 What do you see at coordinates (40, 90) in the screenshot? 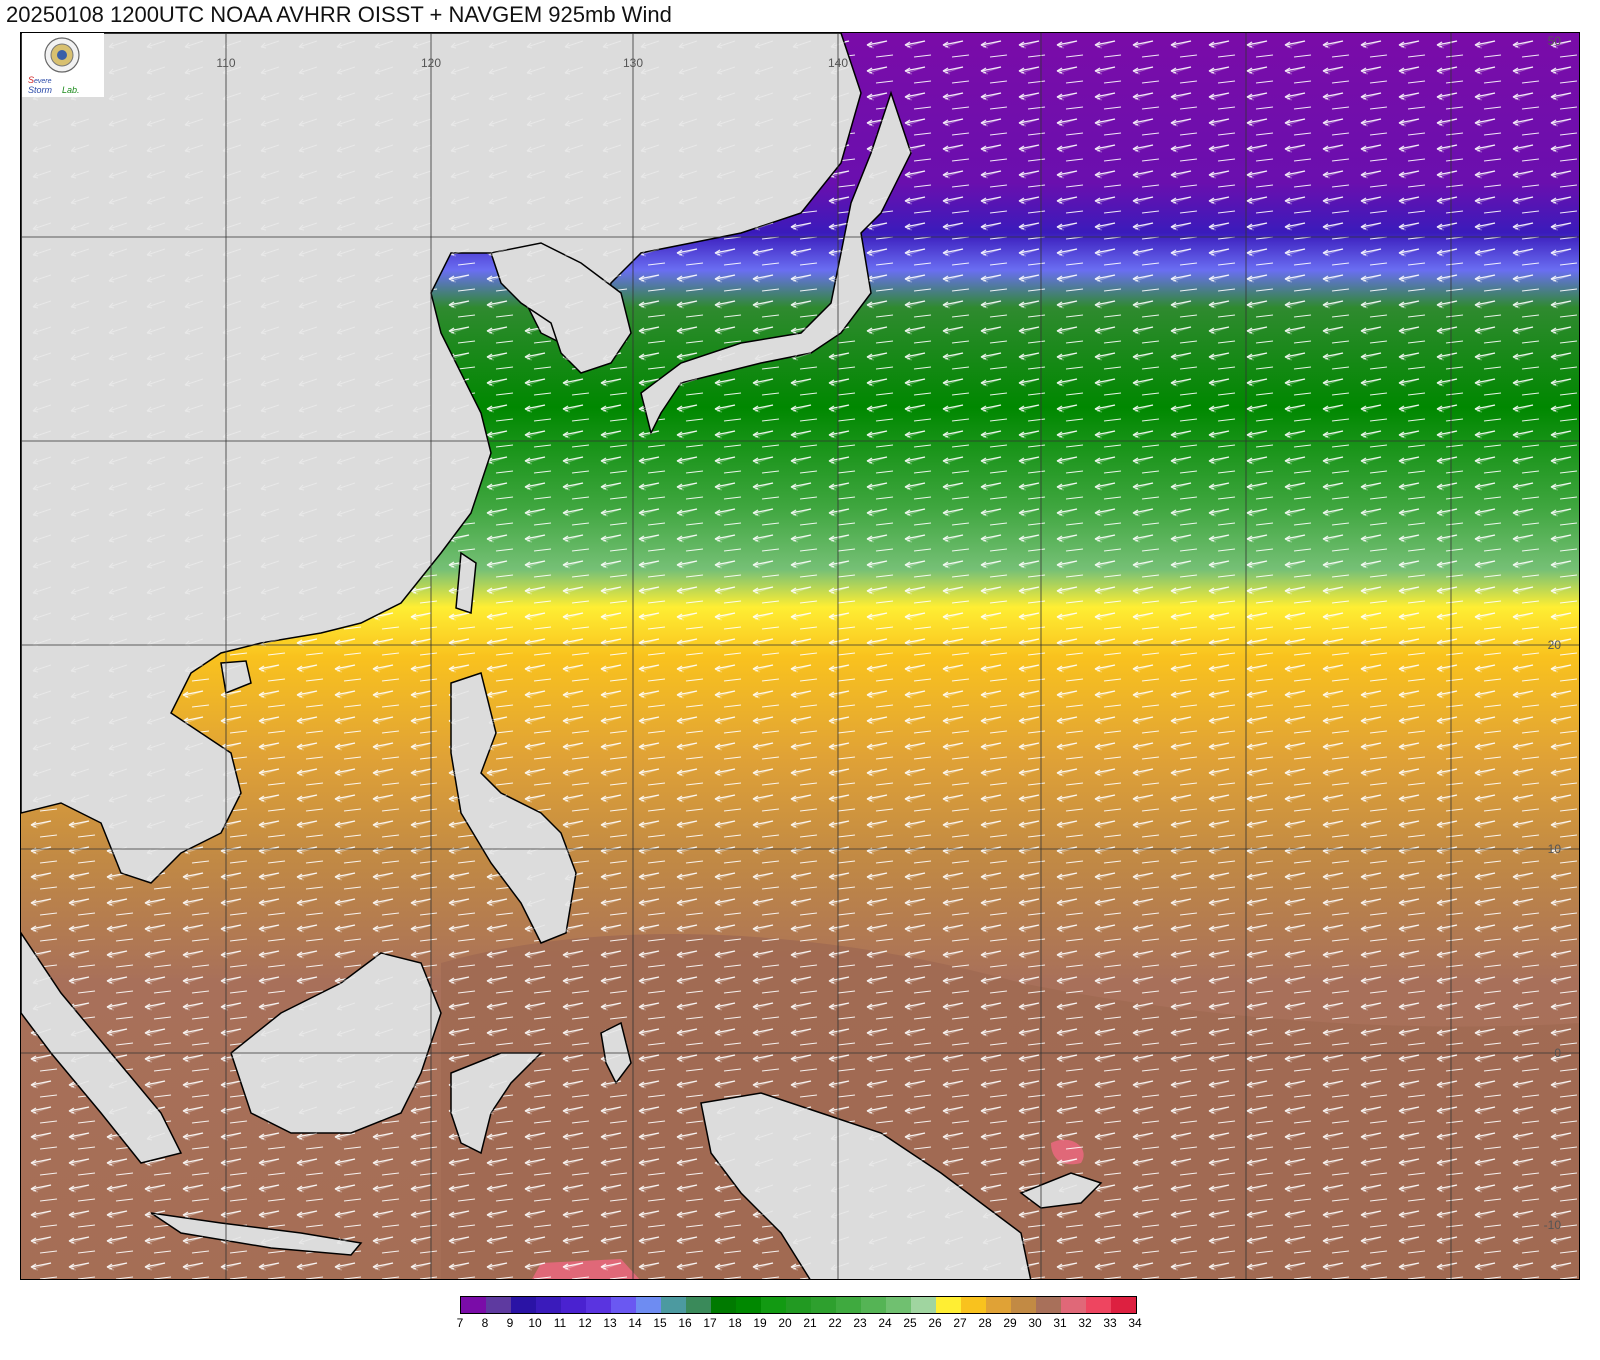
I see `svg-text: Storm` at bounding box center [40, 90].